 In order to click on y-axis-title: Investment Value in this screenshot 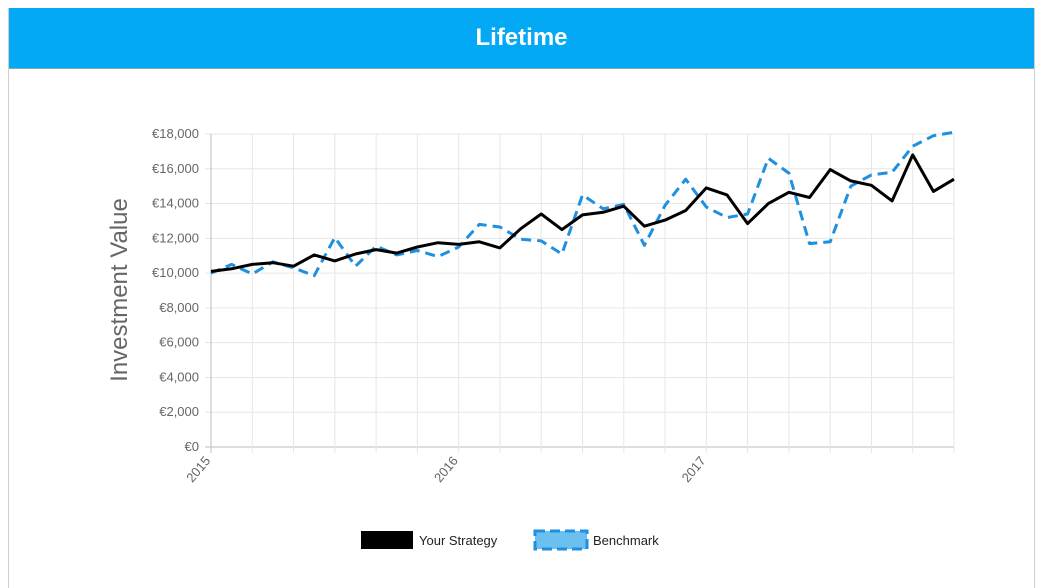, I will do `click(119, 290)`.